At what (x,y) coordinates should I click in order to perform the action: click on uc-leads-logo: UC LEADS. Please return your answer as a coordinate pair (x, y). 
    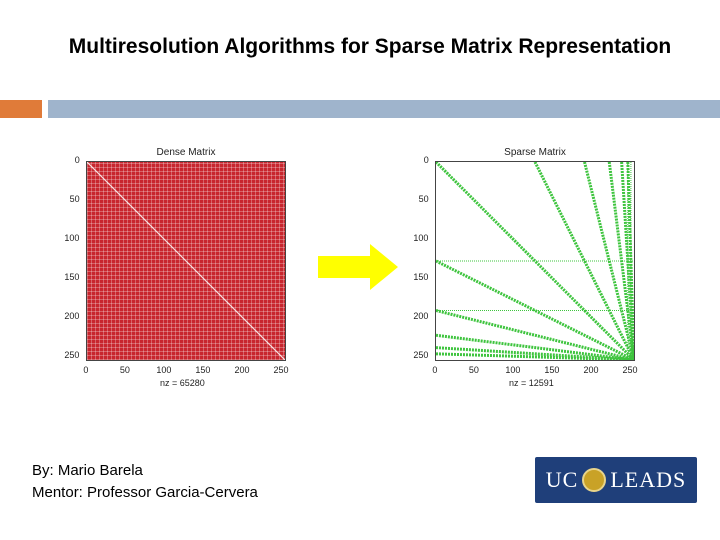
    Looking at the image, I should click on (616, 480).